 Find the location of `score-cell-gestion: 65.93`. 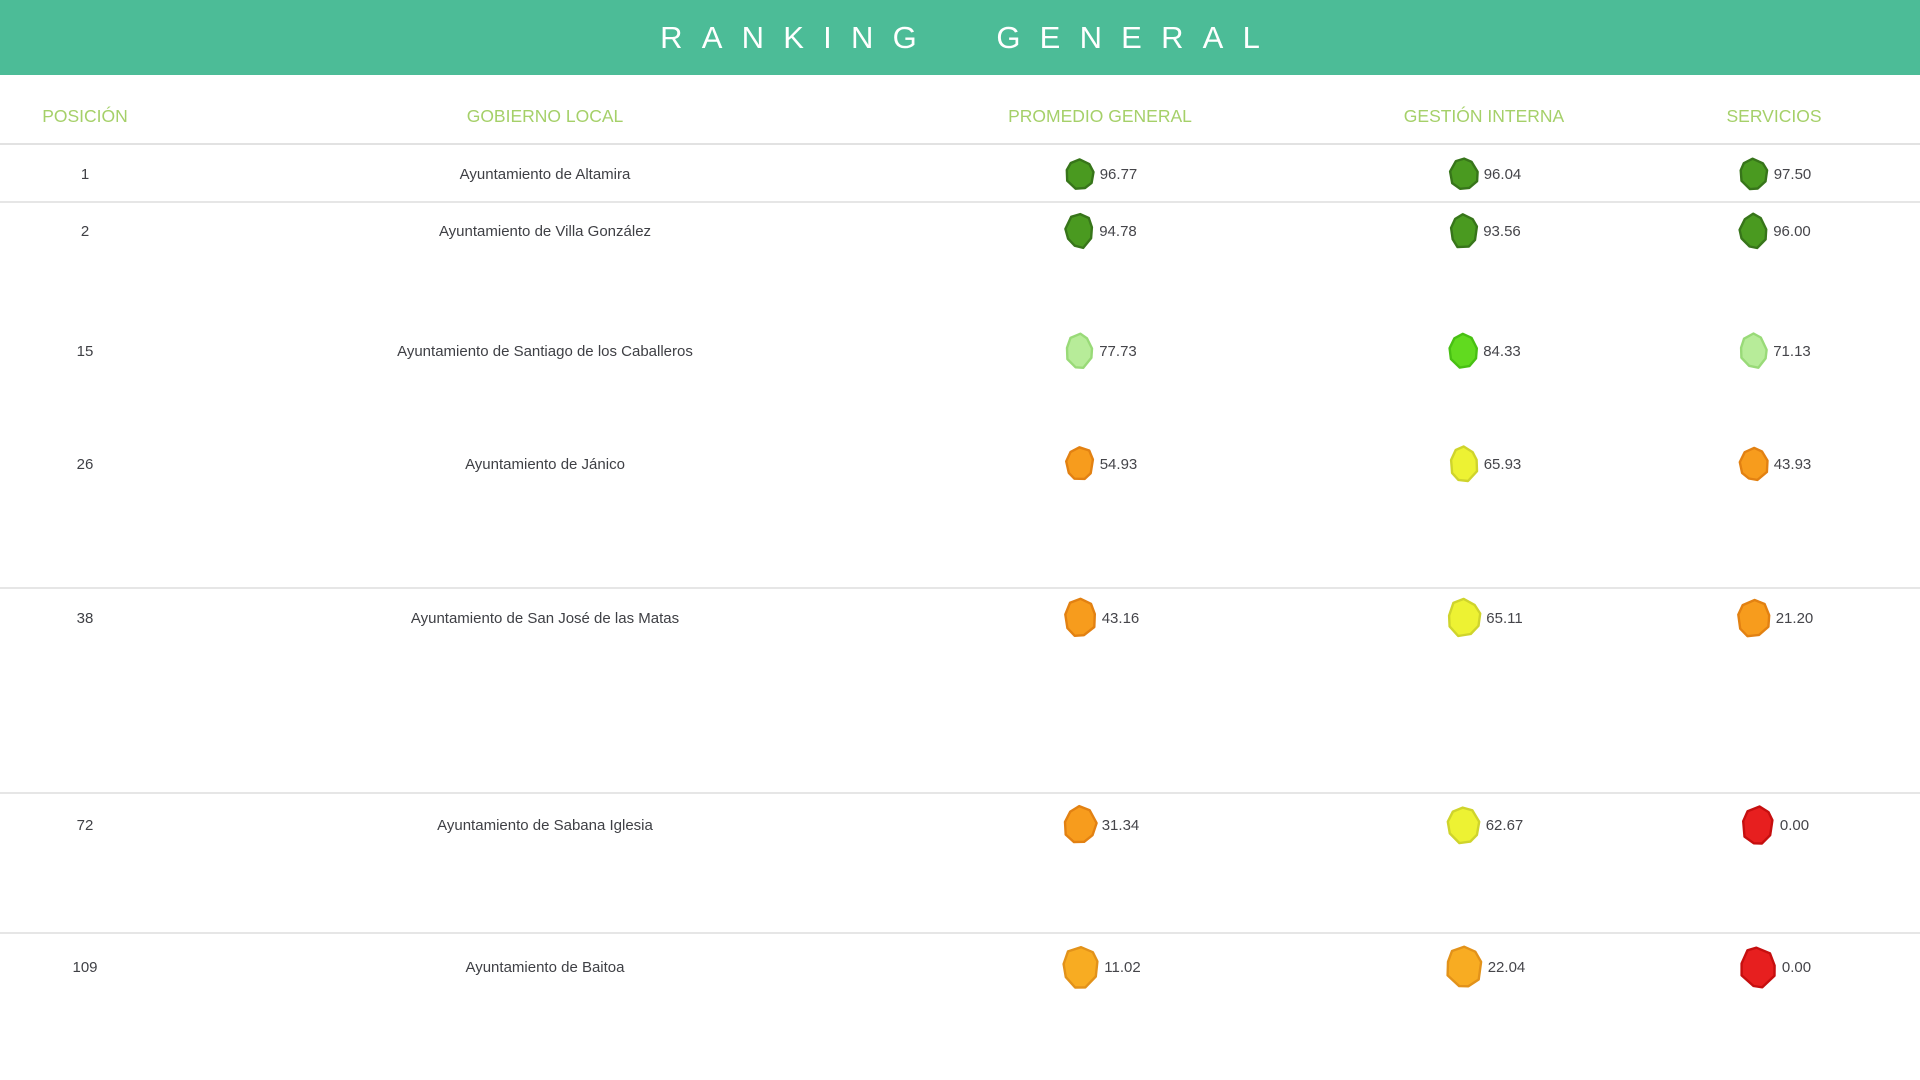

score-cell-gestion: 65.93 is located at coordinates (1484, 464).